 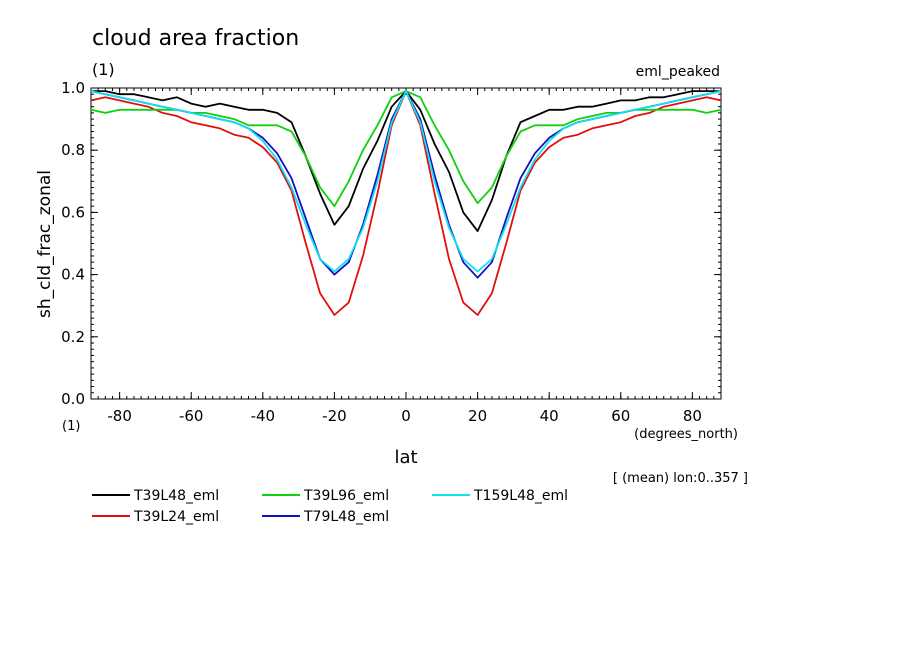 I want to click on x-axis-label: lat, so click(x=405, y=457).